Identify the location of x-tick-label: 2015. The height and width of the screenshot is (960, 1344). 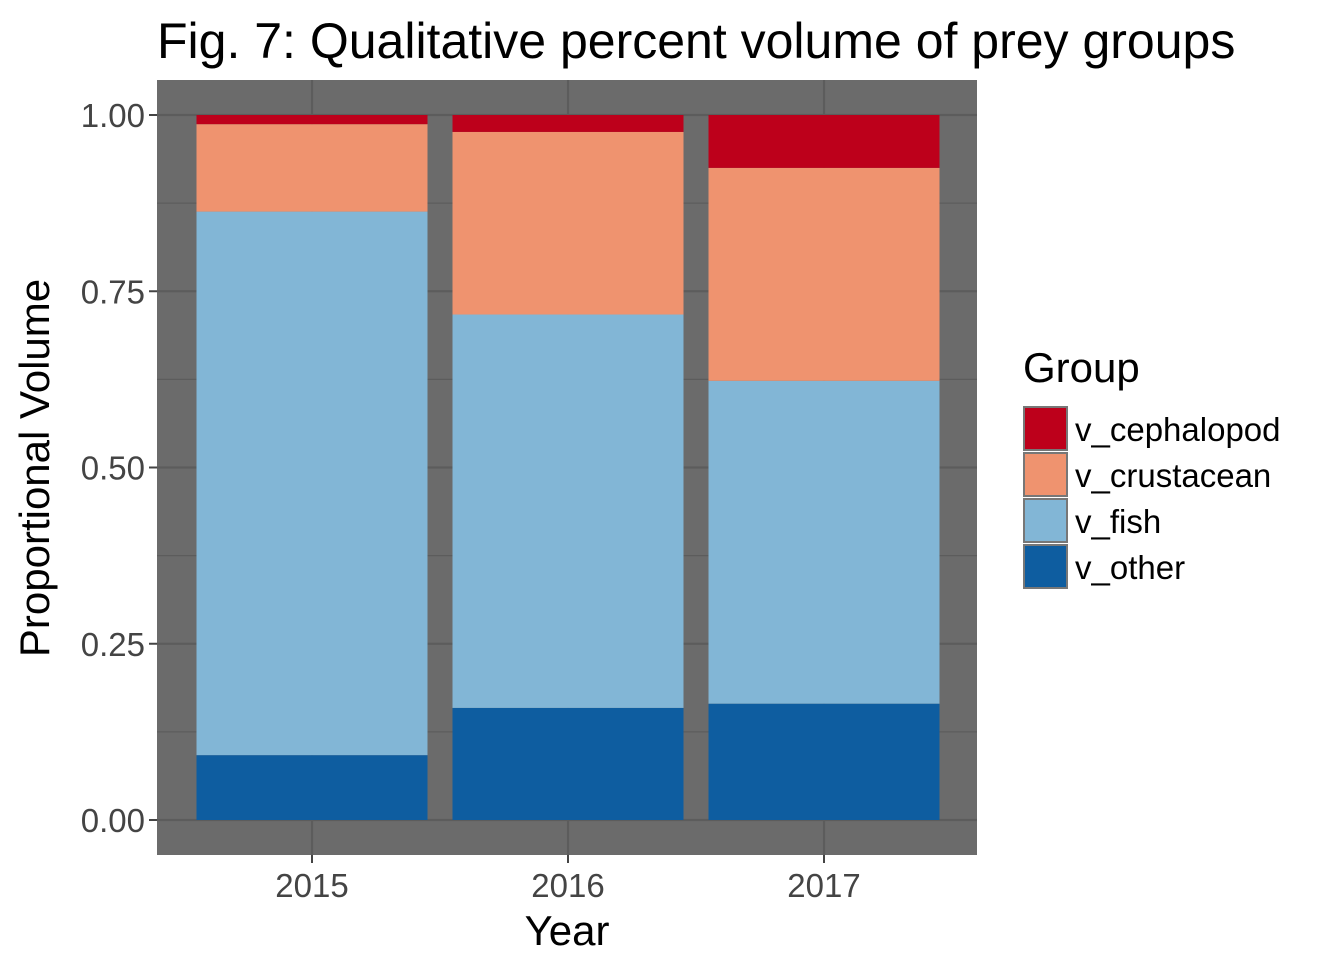
(311, 885).